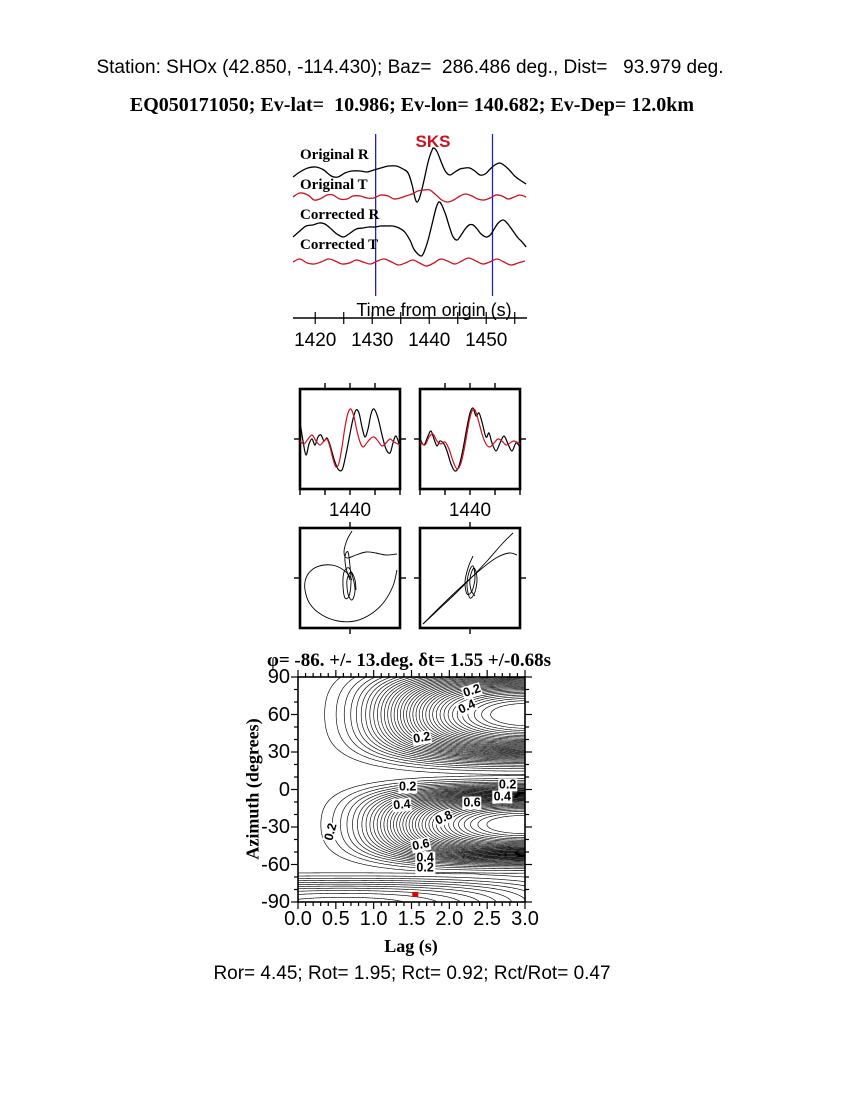 The width and height of the screenshot is (850, 1100). I want to click on contour-xtick-label: 2.0, so click(449, 919).